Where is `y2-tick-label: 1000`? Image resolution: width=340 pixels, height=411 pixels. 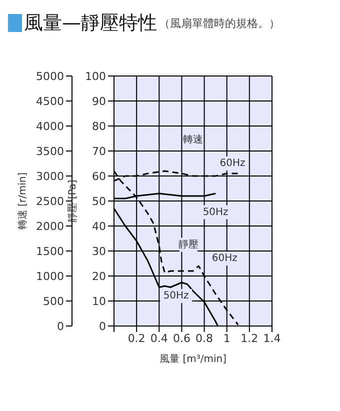
y2-tick-label: 1000 is located at coordinates (50, 276).